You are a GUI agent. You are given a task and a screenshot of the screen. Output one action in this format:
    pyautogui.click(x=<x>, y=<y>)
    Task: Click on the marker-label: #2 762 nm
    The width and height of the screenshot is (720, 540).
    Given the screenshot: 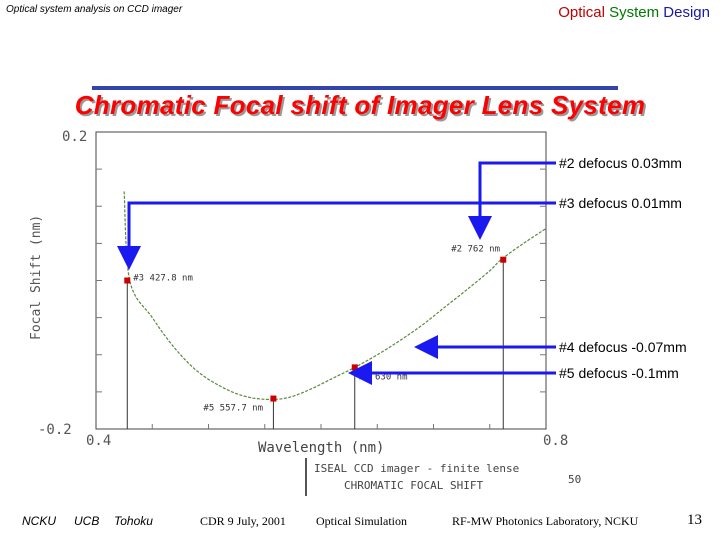 What is the action you would take?
    pyautogui.click(x=475, y=250)
    